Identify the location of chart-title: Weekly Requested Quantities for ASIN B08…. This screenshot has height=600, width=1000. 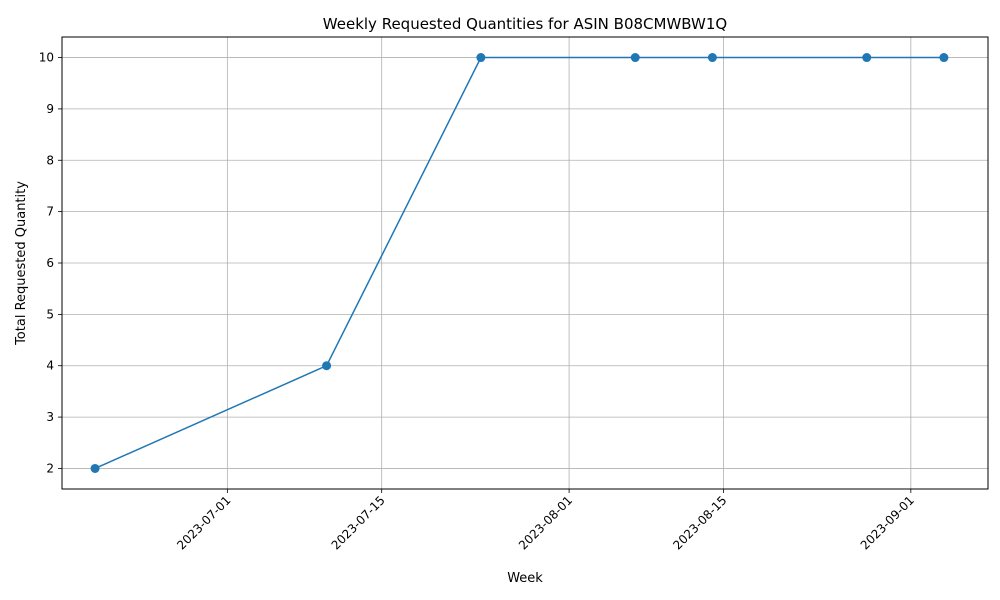
(525, 24).